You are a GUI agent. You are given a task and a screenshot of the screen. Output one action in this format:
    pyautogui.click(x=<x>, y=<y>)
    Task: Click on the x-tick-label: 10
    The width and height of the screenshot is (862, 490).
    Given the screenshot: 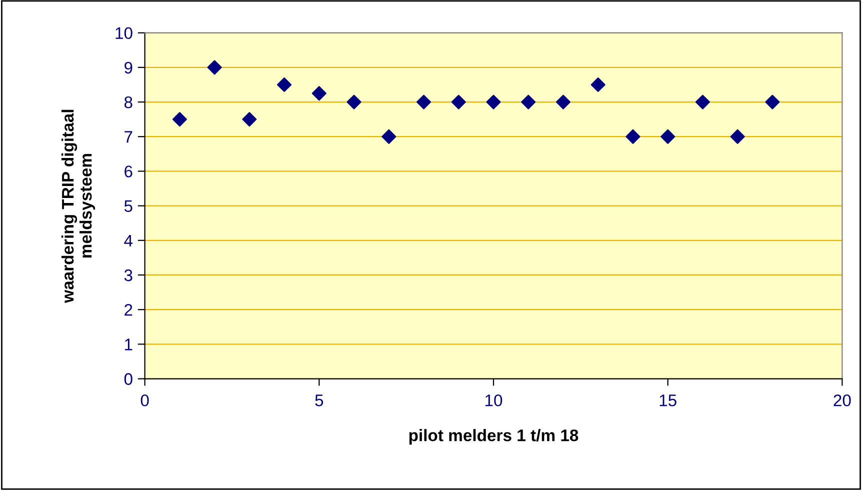 What is the action you would take?
    pyautogui.click(x=494, y=400)
    